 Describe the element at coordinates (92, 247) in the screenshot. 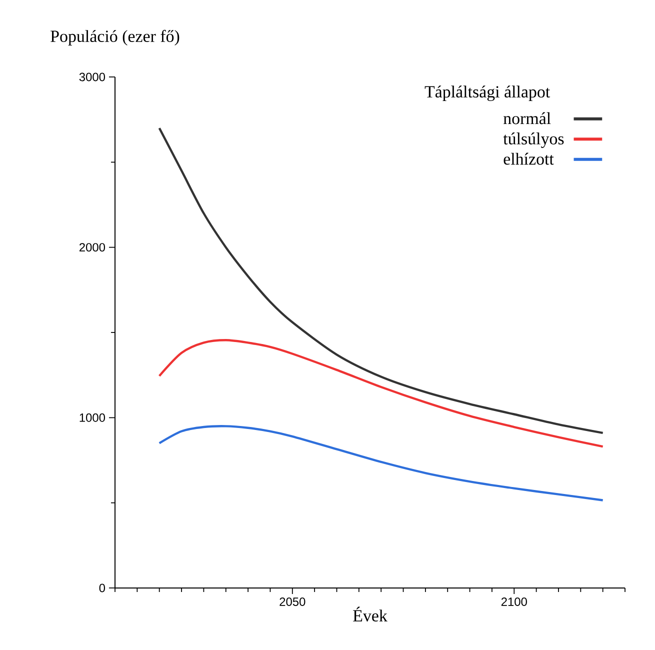

I see `y-tick-label: 2000` at that location.